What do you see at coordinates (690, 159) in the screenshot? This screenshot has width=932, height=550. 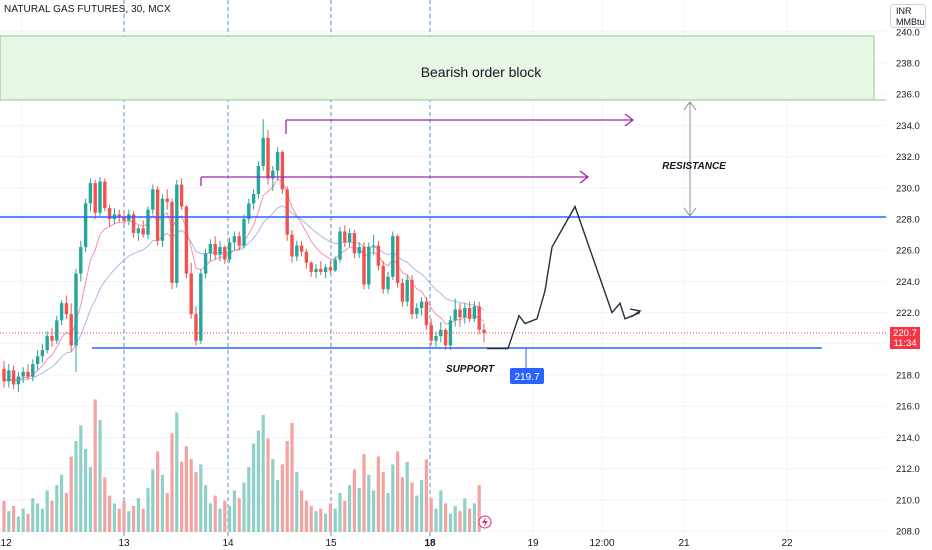 I see `resistance-range-arrow` at bounding box center [690, 159].